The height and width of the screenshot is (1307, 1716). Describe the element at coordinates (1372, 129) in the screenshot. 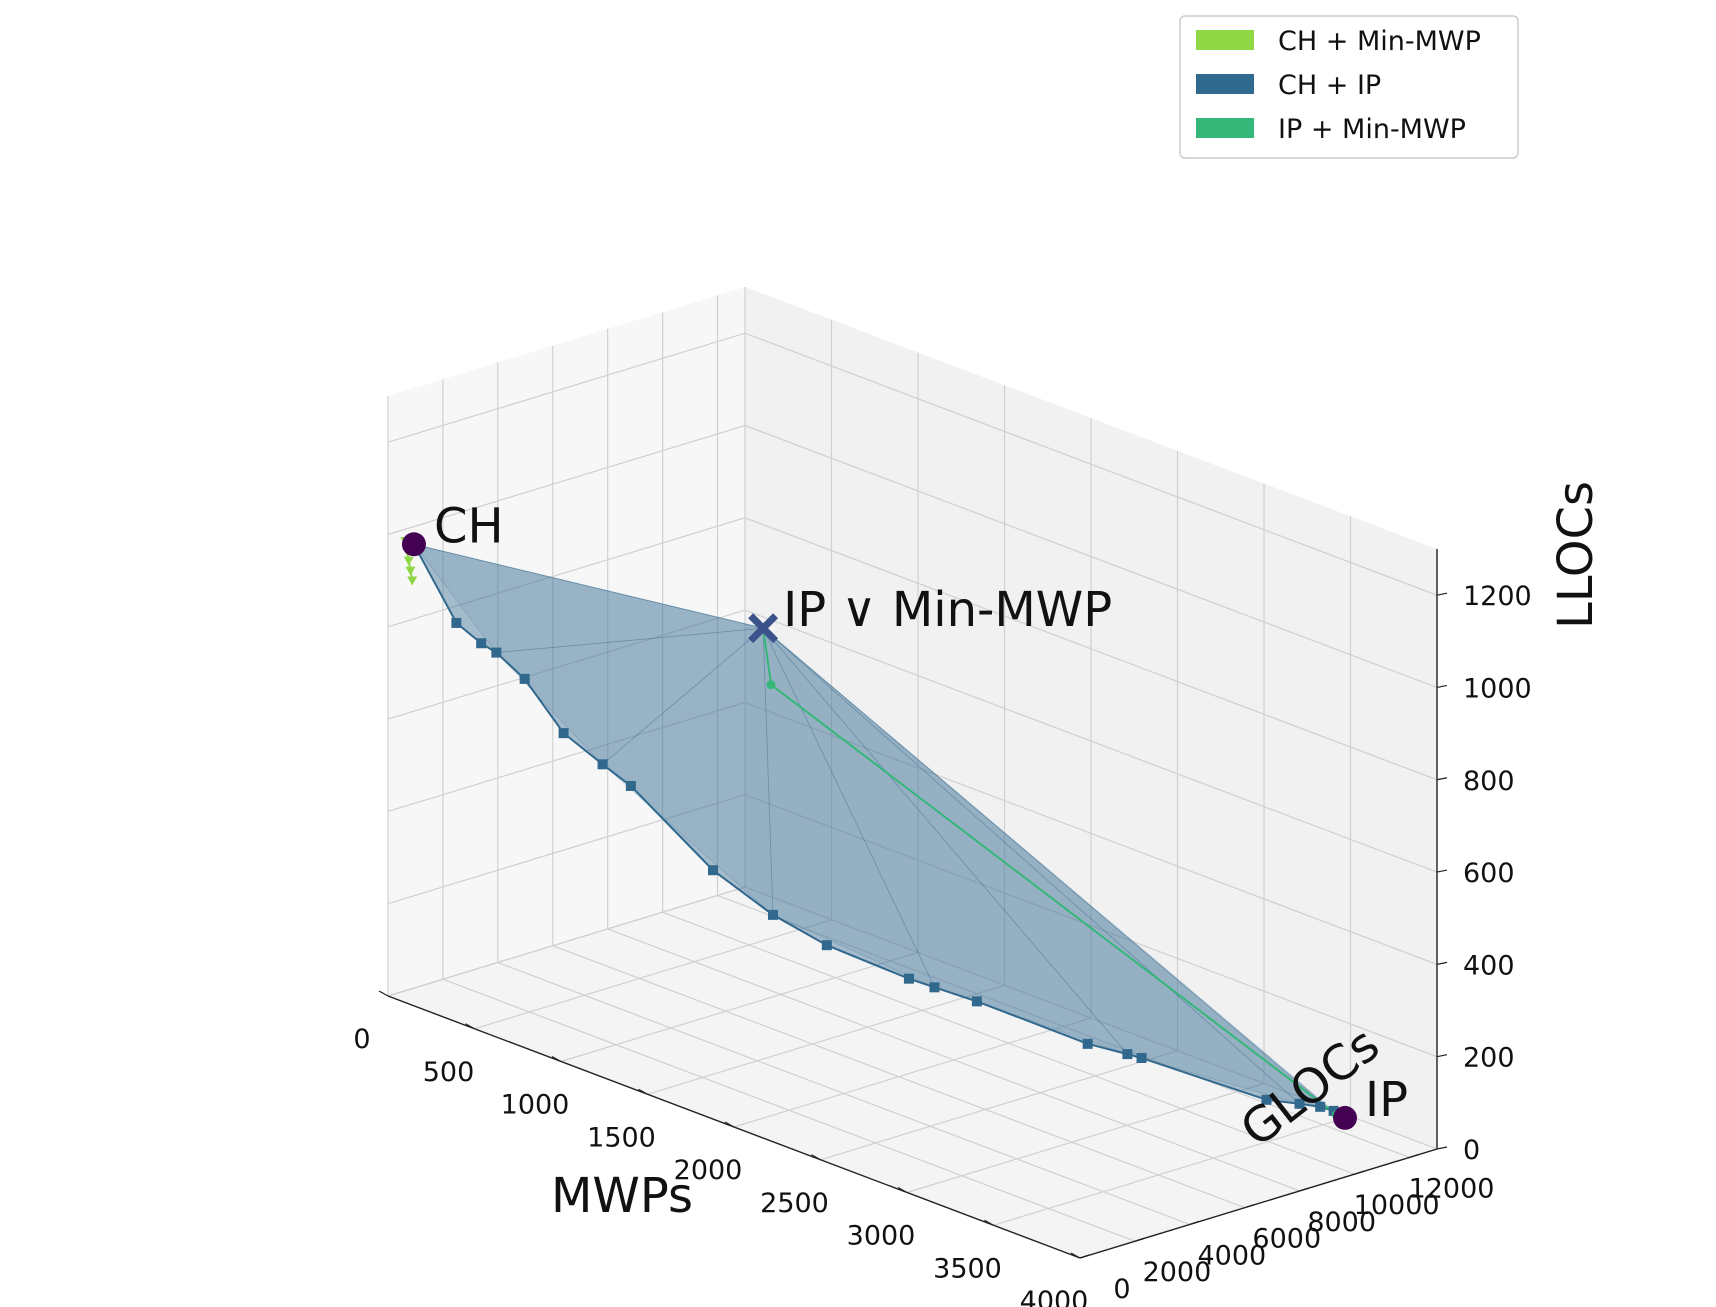

I see `legend-label-ip-min-mwp: IP + Min-MWP` at that location.